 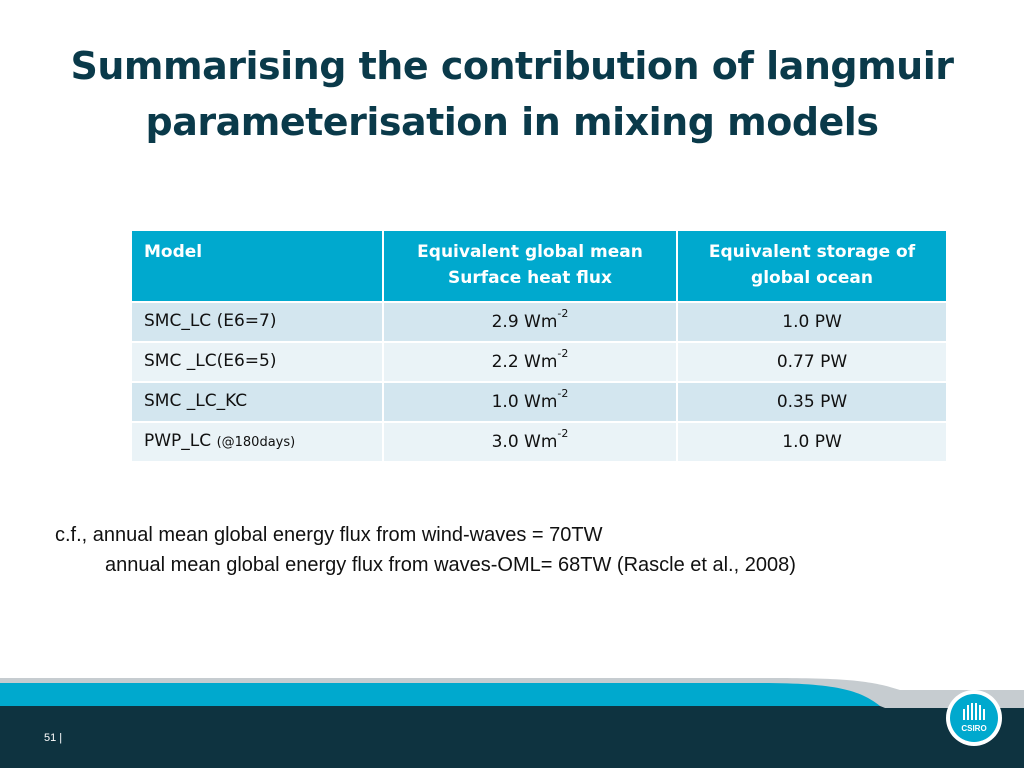 I want to click on table-row: SMC _LC(E6=5) 2.2 Wm-2 0.77 PW, so click(x=539, y=362).